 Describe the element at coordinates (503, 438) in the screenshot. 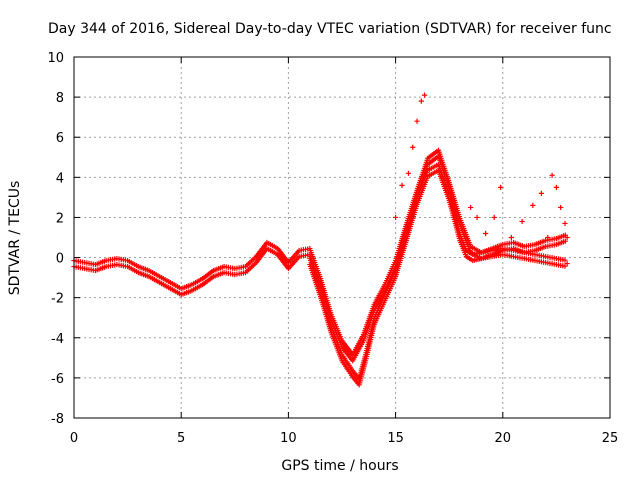

I see `x-tick-label: 20` at that location.